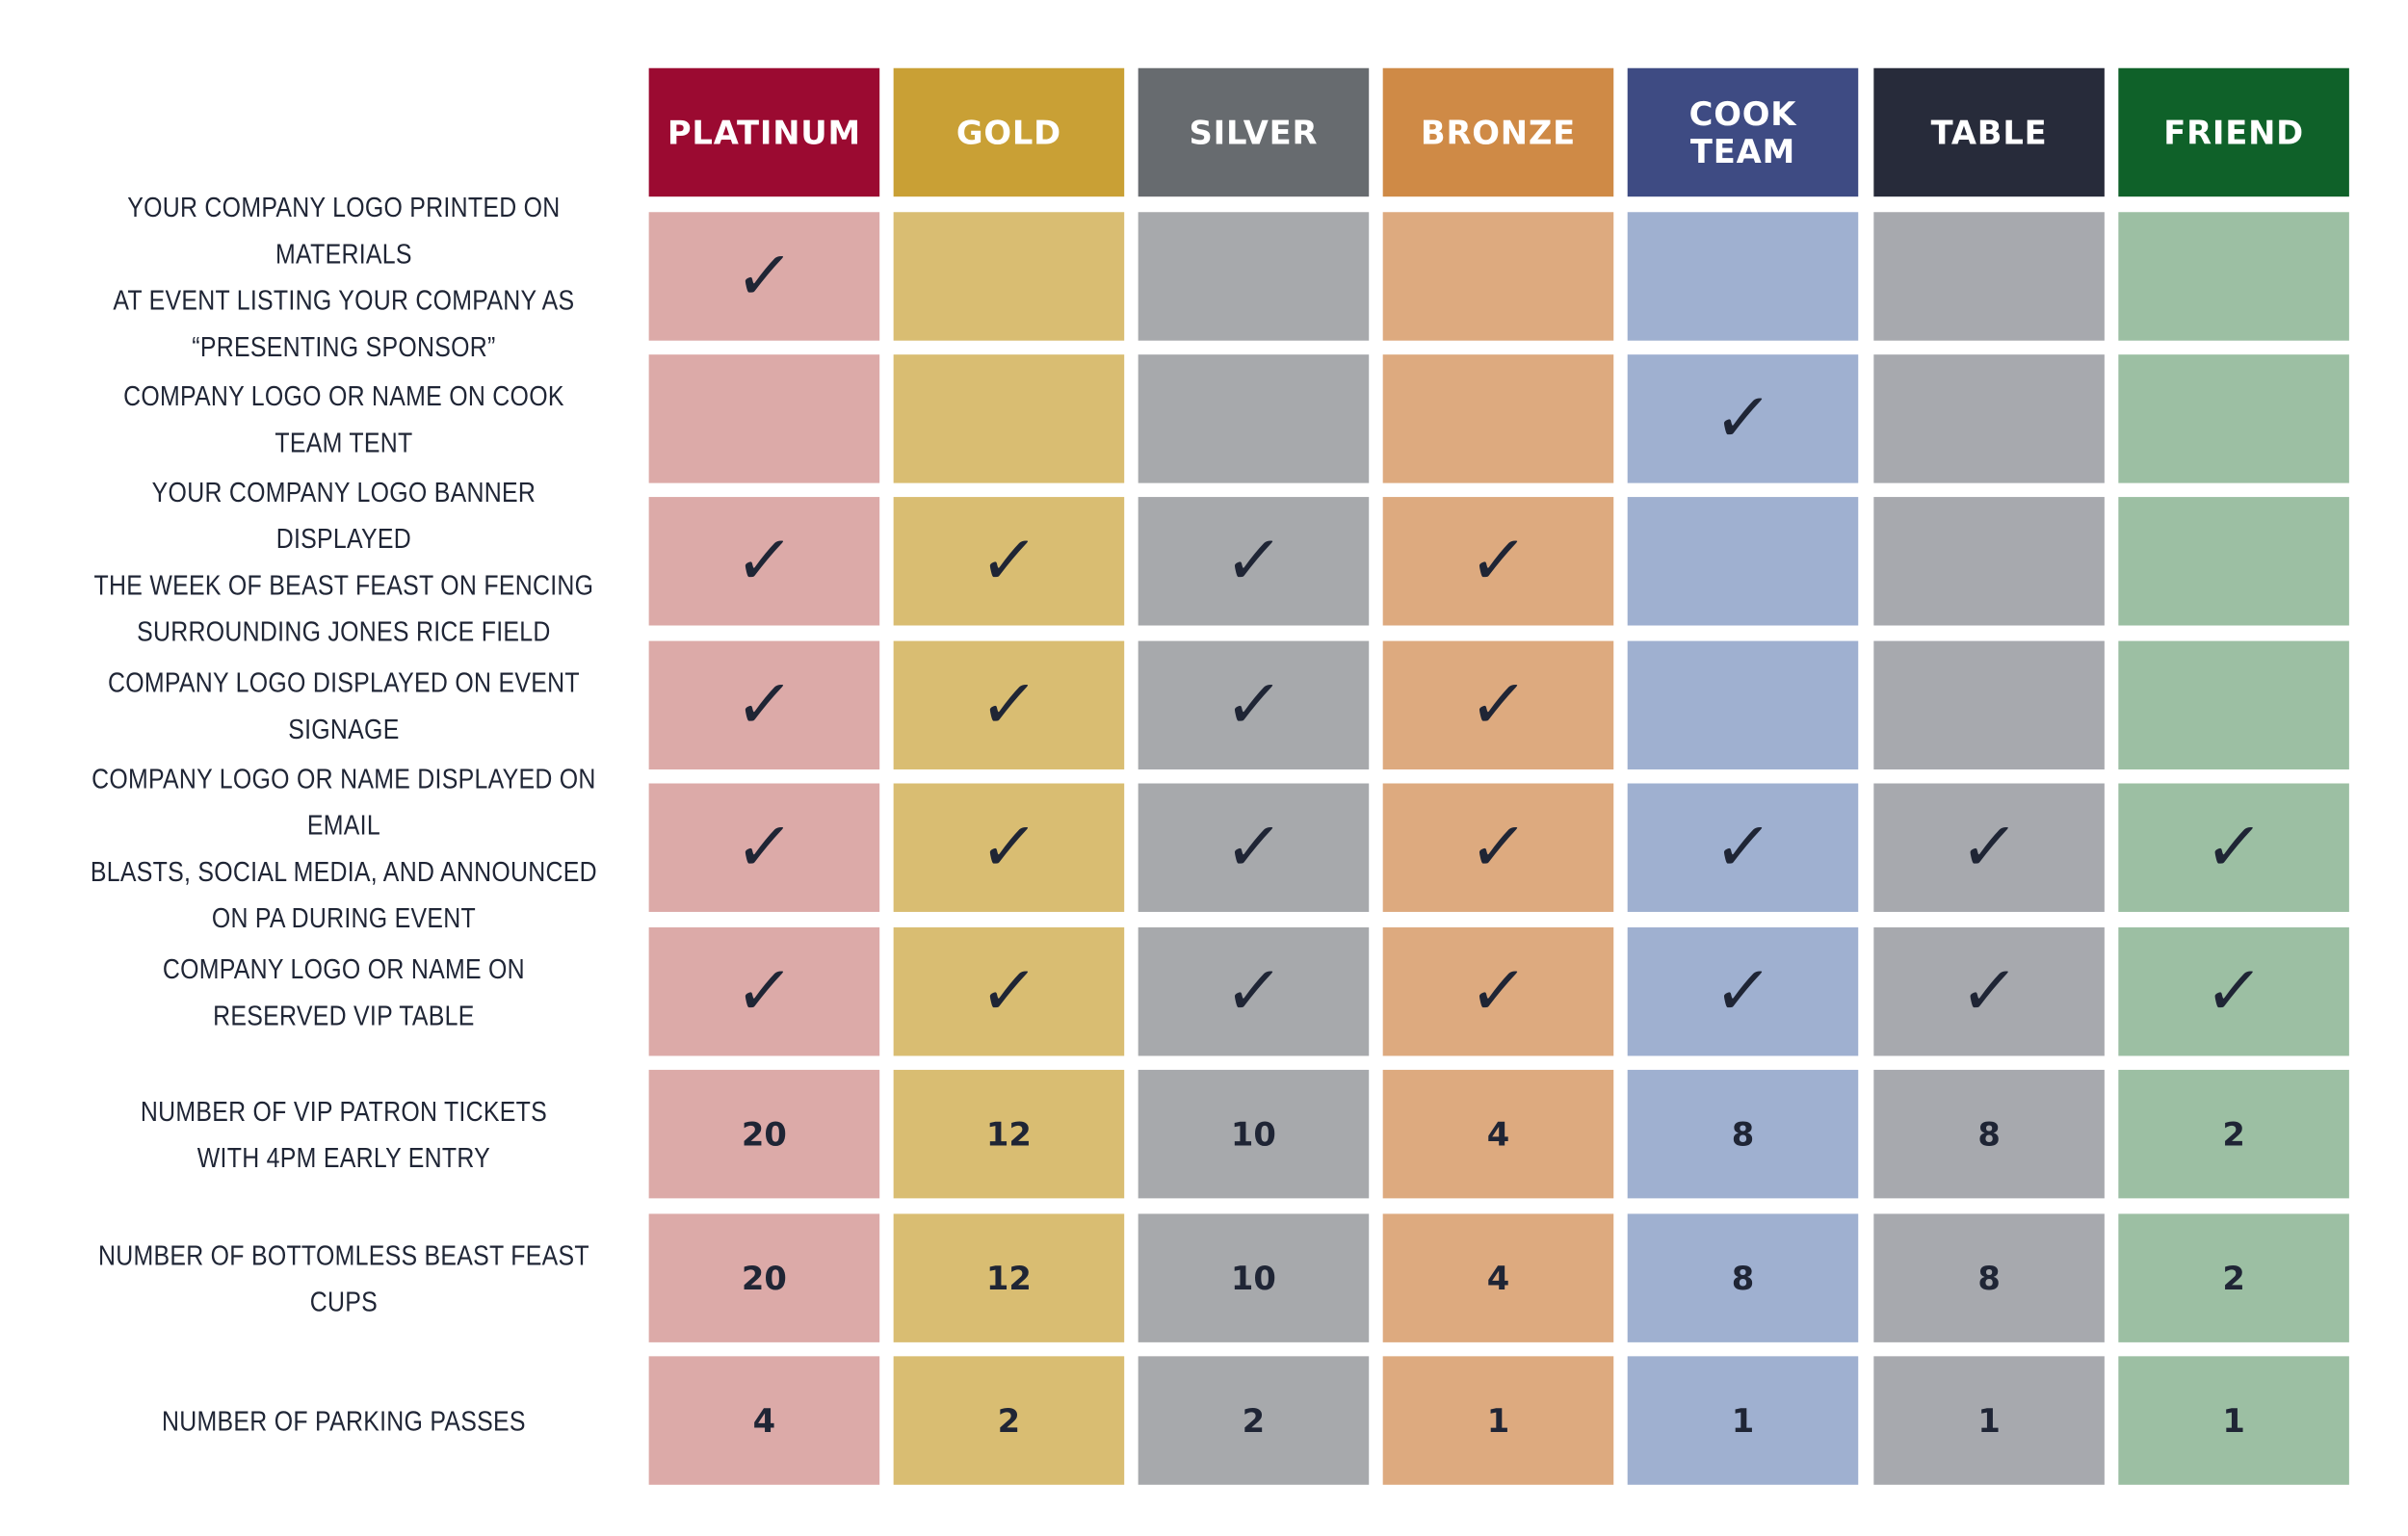 This screenshot has height=1536, width=2408. Describe the element at coordinates (1009, 418) in the screenshot. I see `cell-gold` at that location.